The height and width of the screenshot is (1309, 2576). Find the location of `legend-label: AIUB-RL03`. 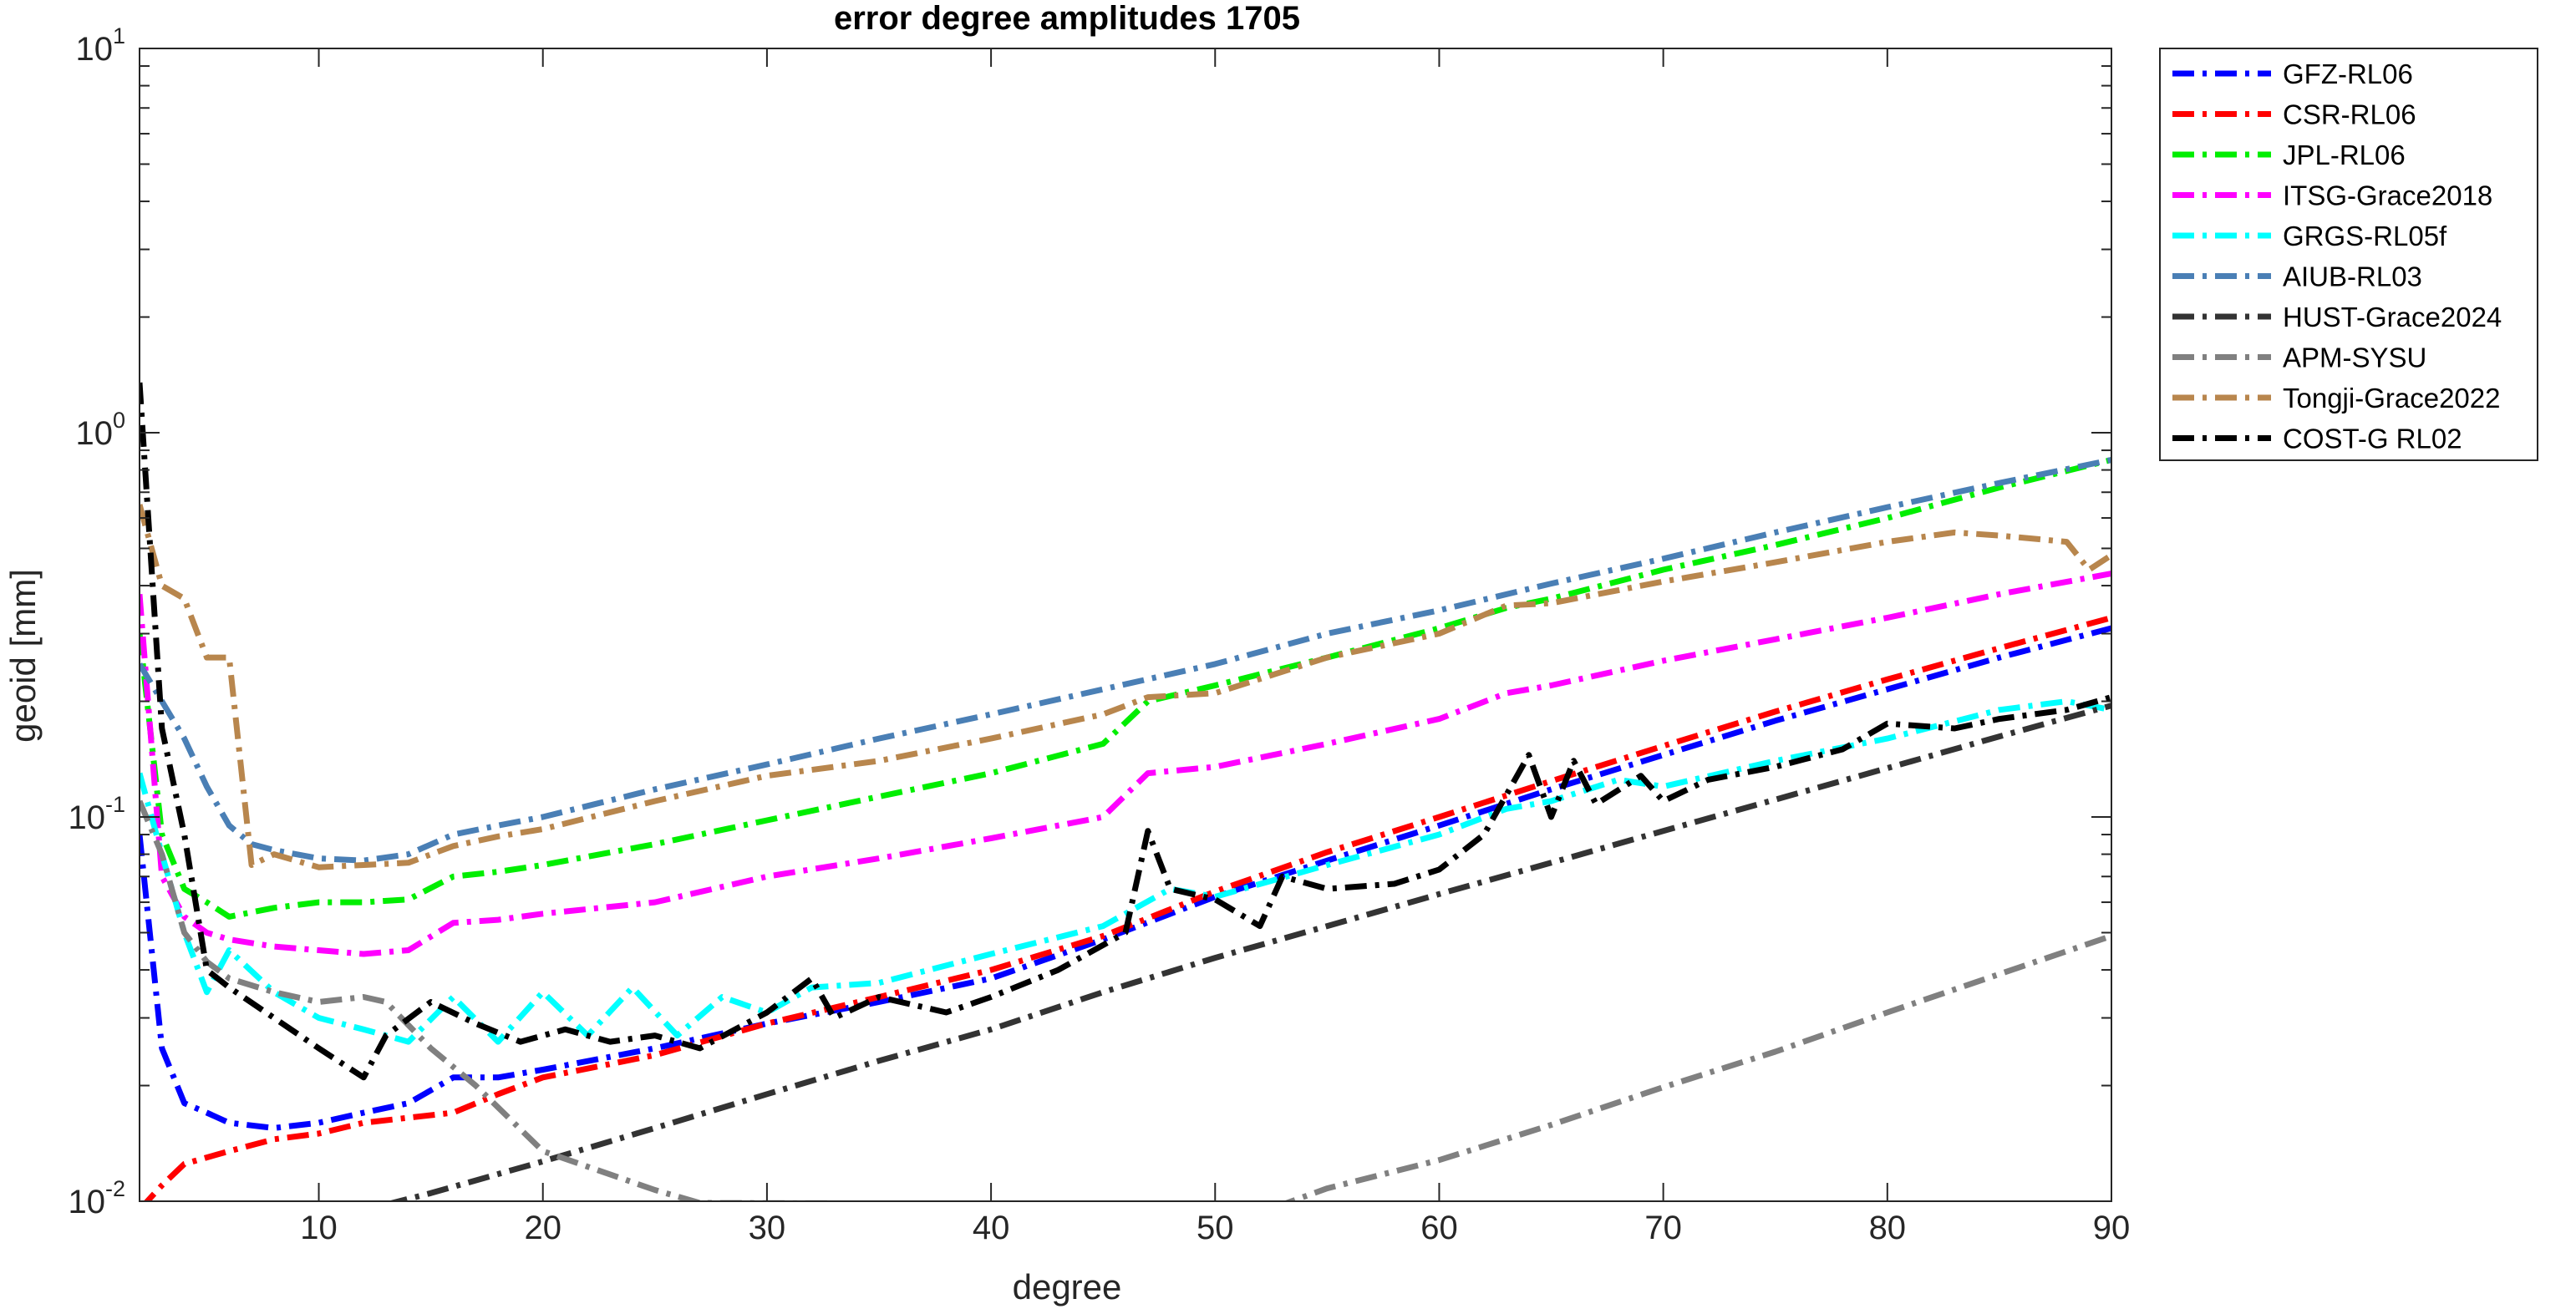

legend-label: AIUB-RL03 is located at coordinates (2352, 276).